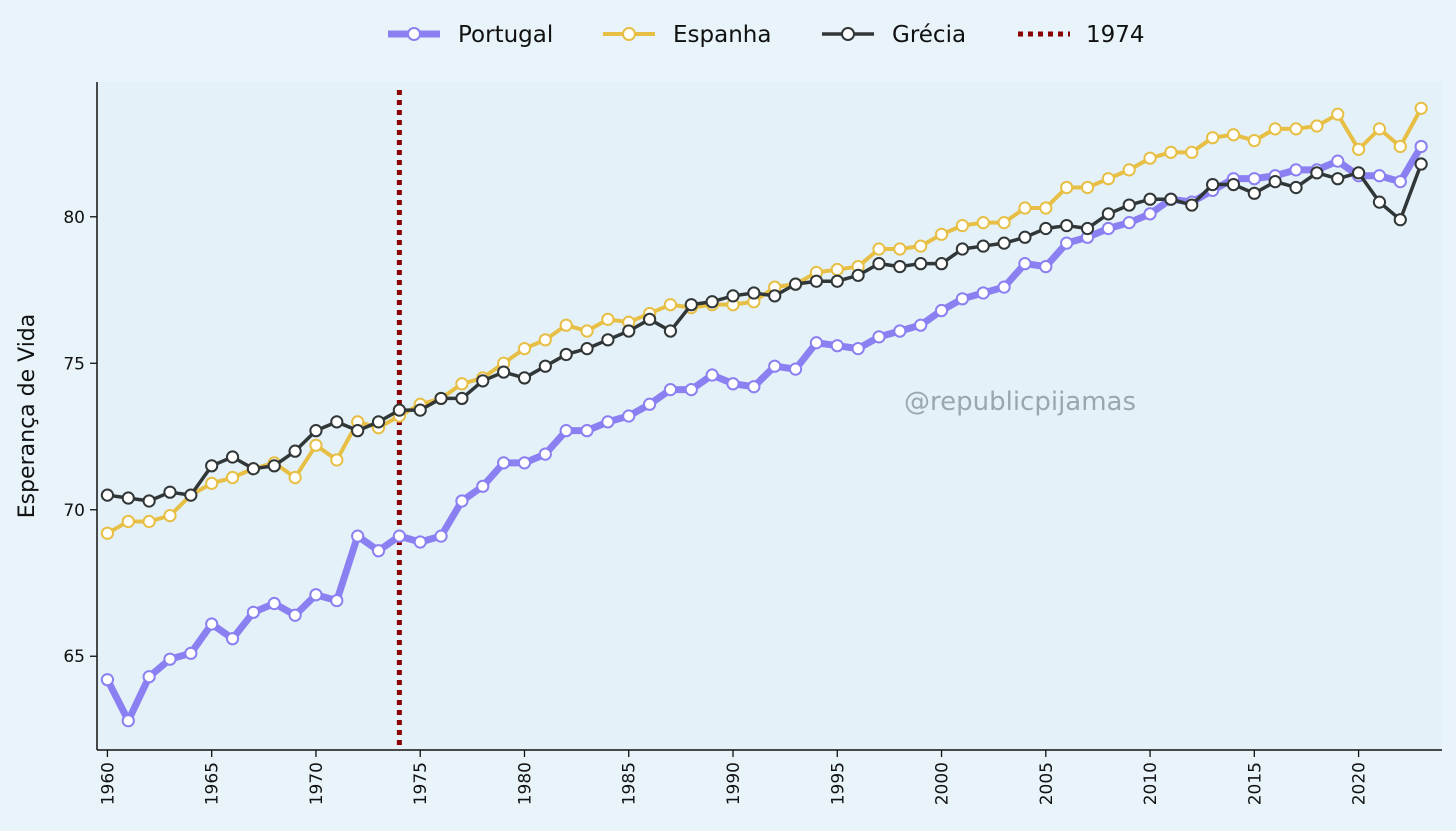 This screenshot has width=1456, height=831. Describe the element at coordinates (1255, 783) in the screenshot. I see `x-tick-label: 2015` at that location.